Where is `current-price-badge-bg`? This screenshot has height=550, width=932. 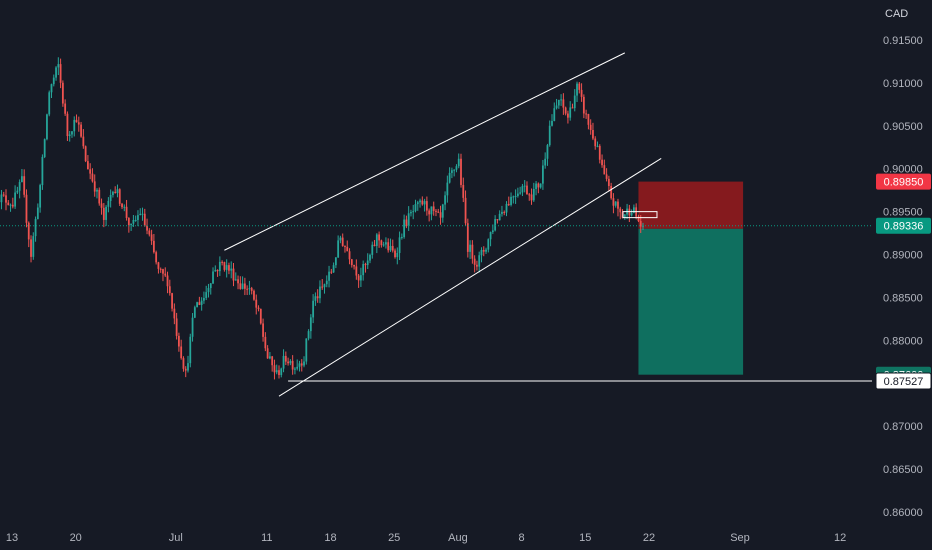 current-price-badge-bg is located at coordinates (903, 225).